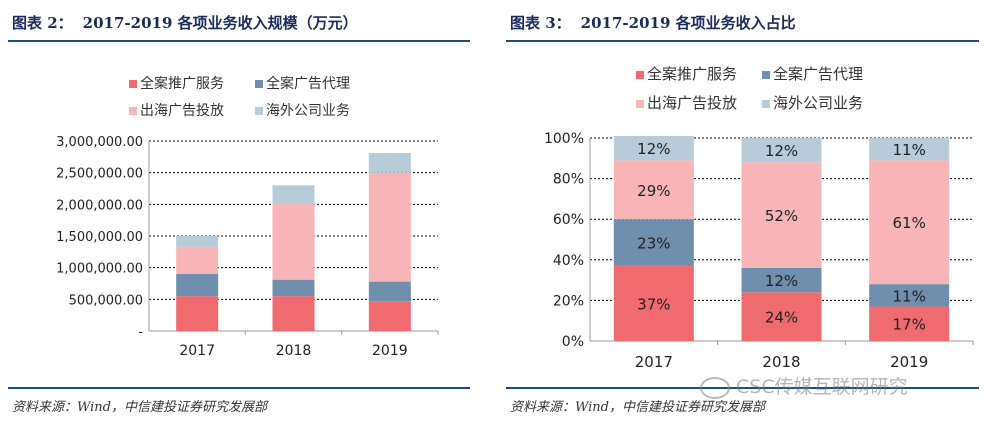 The height and width of the screenshot is (429, 987). I want to click on title-rule-left, so click(239, 41).